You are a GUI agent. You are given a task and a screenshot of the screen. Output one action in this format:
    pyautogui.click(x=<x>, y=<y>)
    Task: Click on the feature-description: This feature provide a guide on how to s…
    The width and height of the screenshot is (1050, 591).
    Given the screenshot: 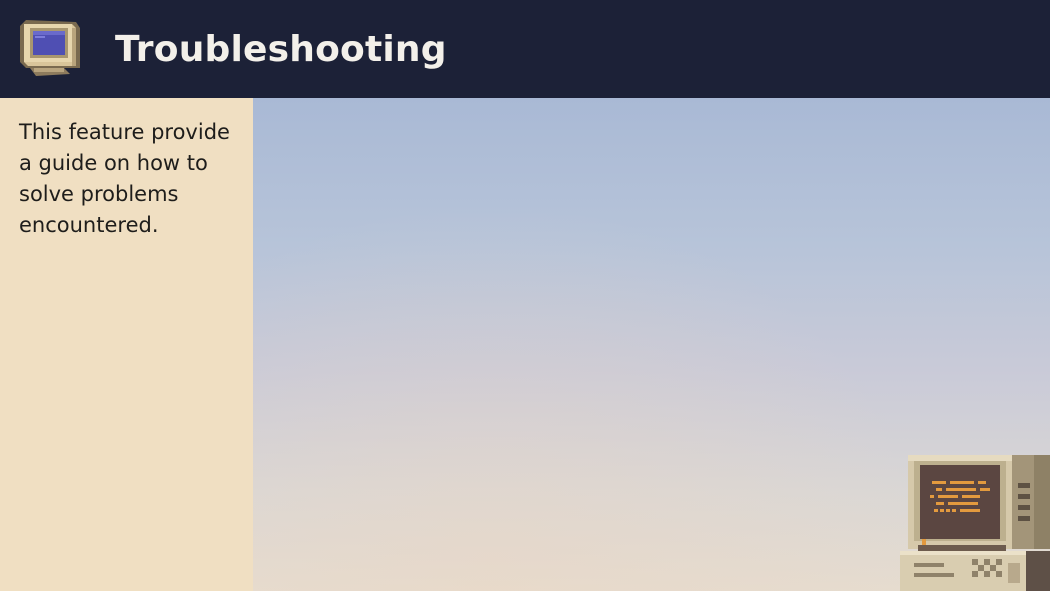 What is the action you would take?
    pyautogui.click(x=124, y=178)
    